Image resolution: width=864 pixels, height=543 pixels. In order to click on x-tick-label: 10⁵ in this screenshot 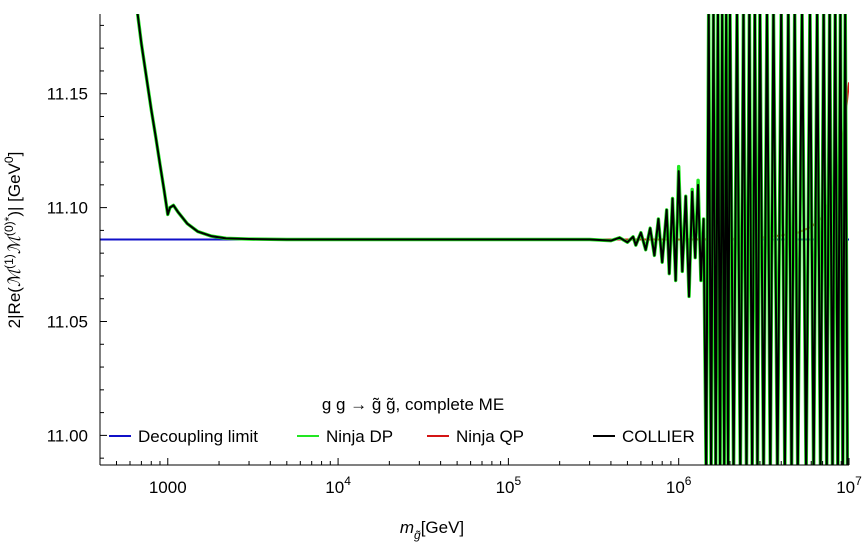, I will do `click(509, 485)`.